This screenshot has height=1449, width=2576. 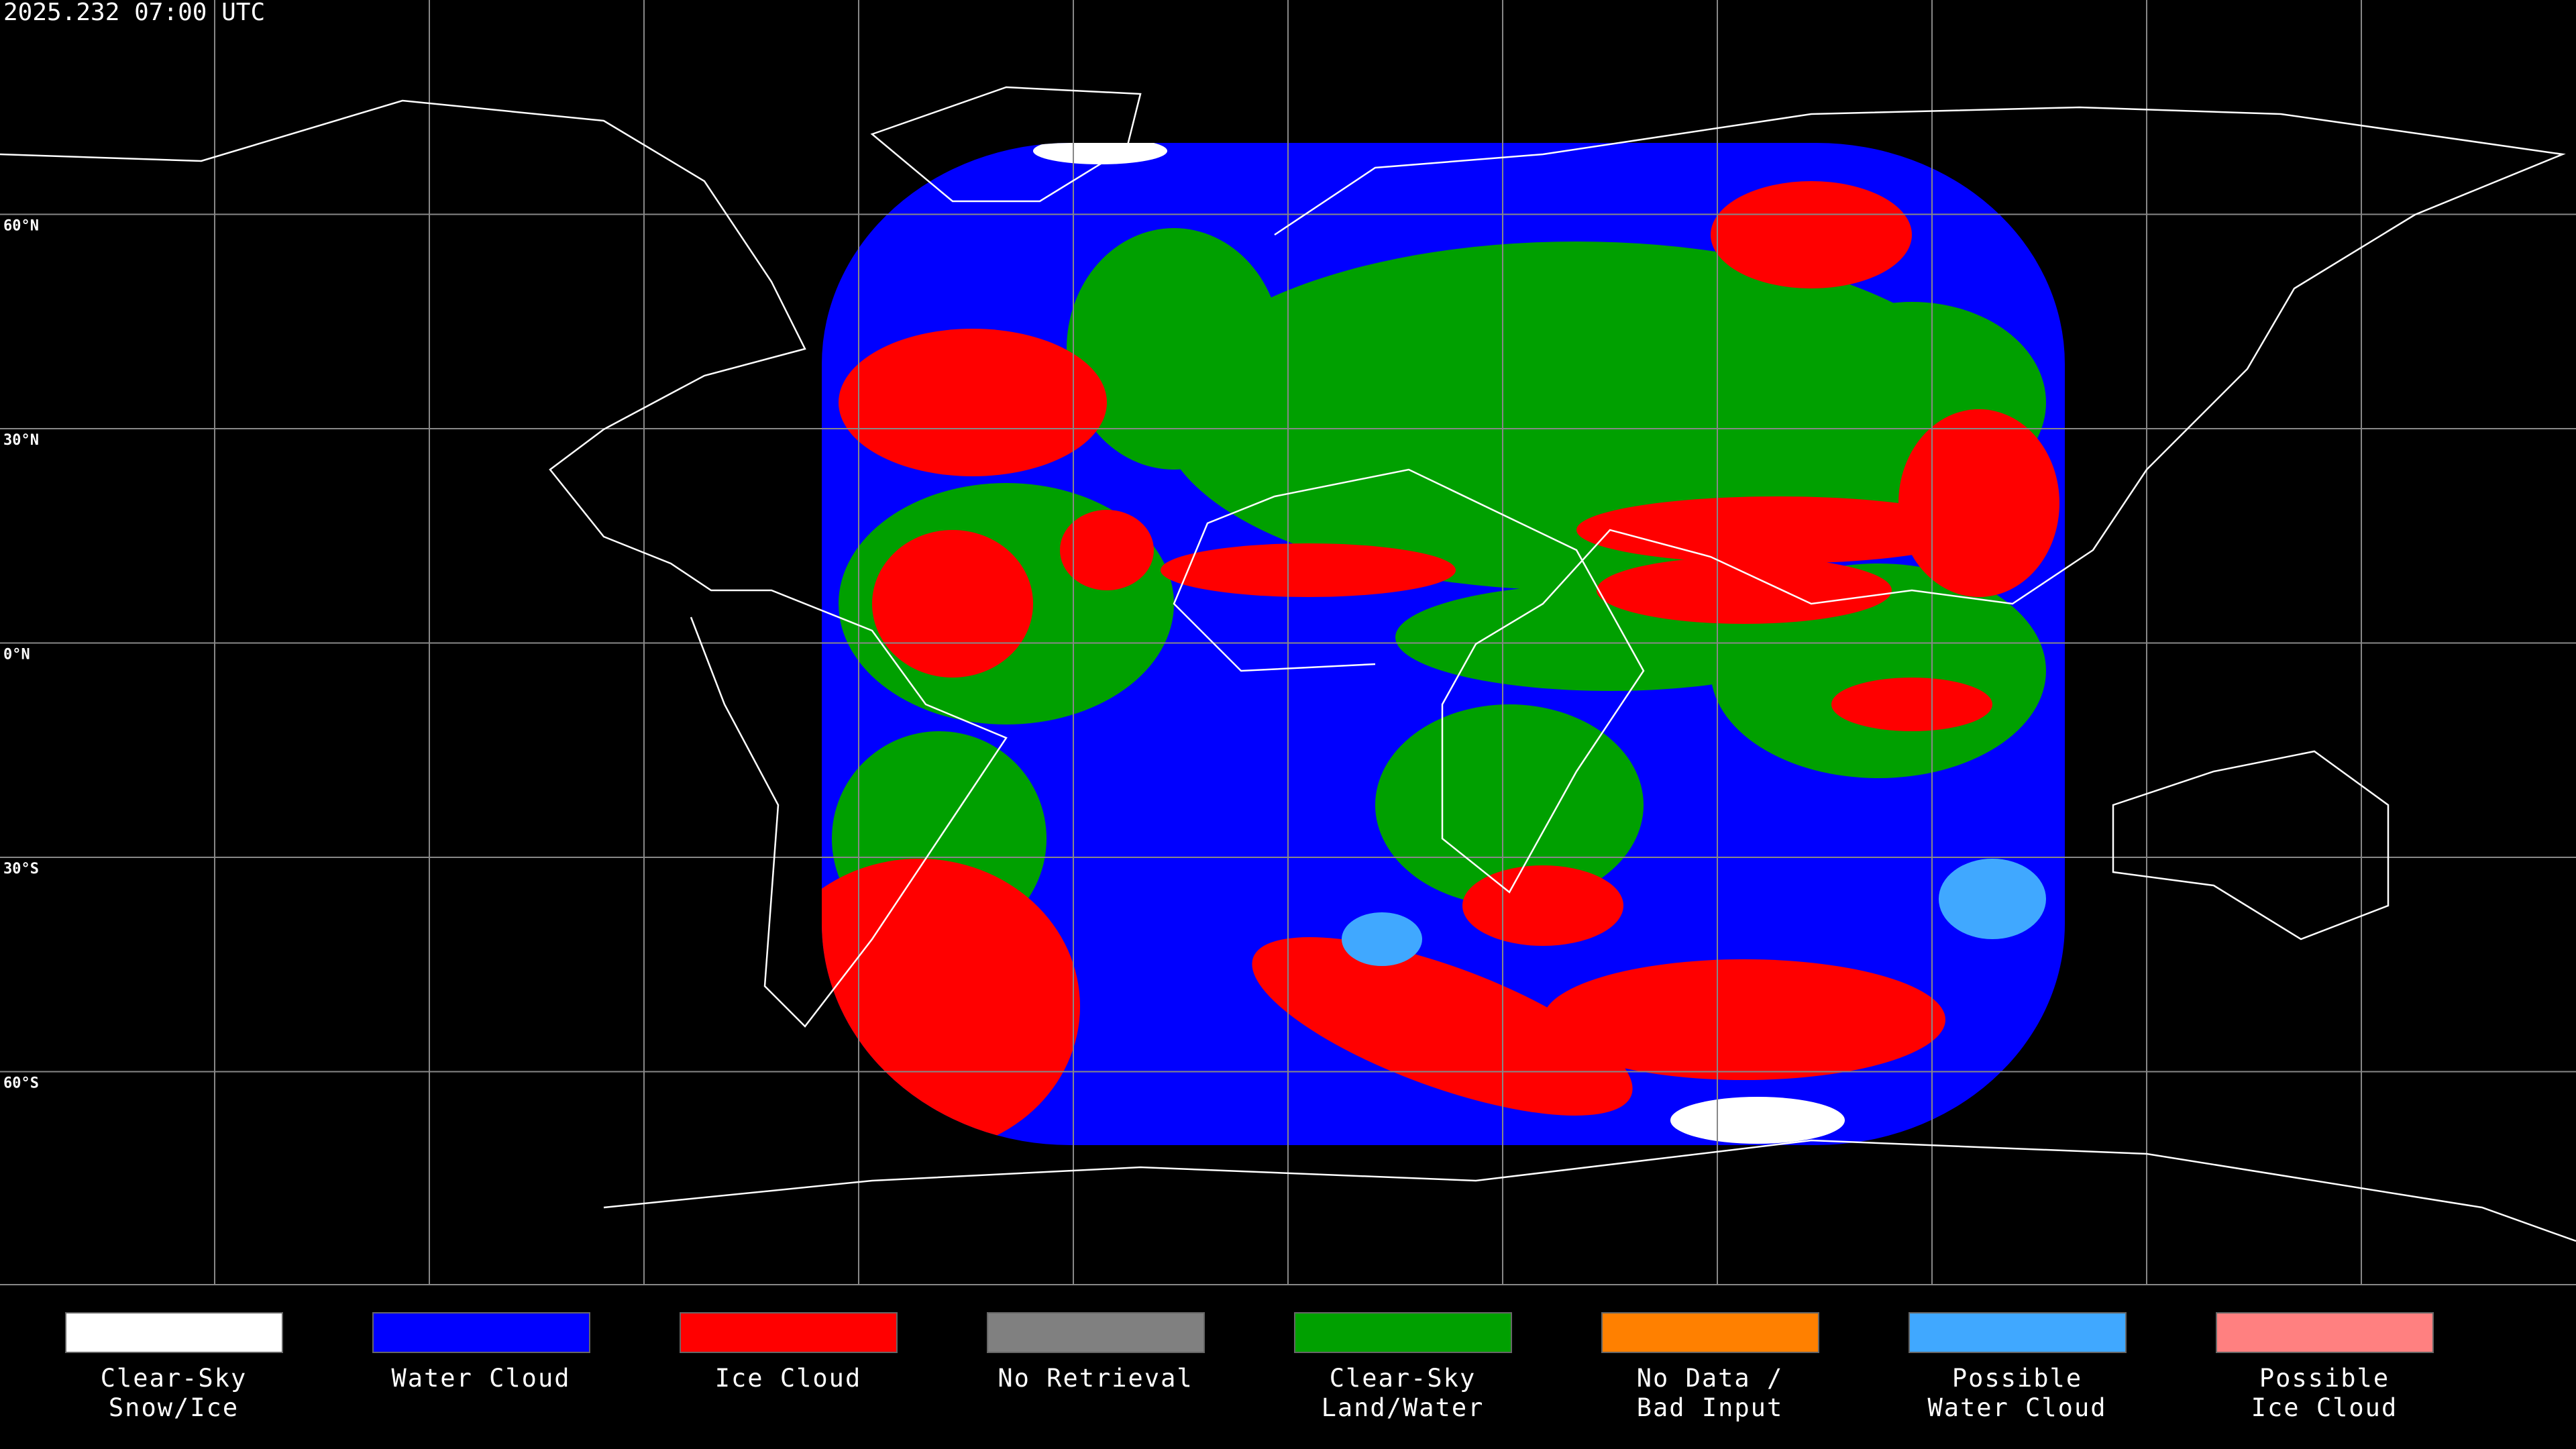 What do you see at coordinates (21, 440) in the screenshot?
I see `latitude-label: 30°N` at bounding box center [21, 440].